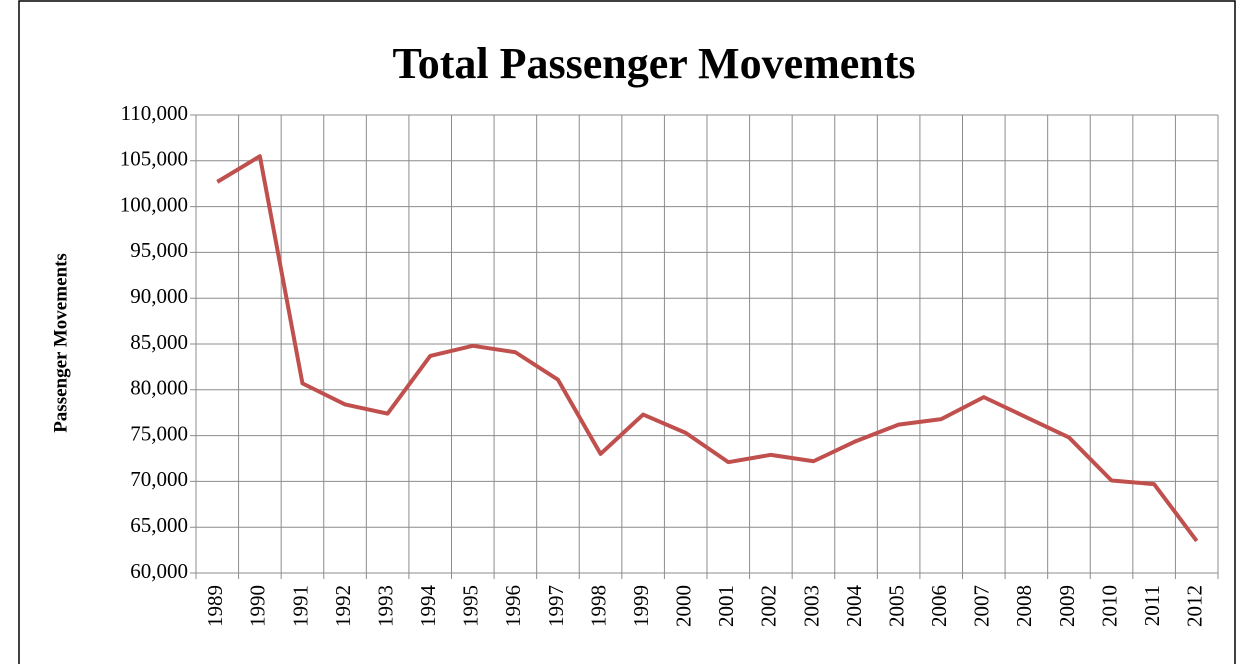  I want to click on x-tick-label: 2000, so click(684, 606).